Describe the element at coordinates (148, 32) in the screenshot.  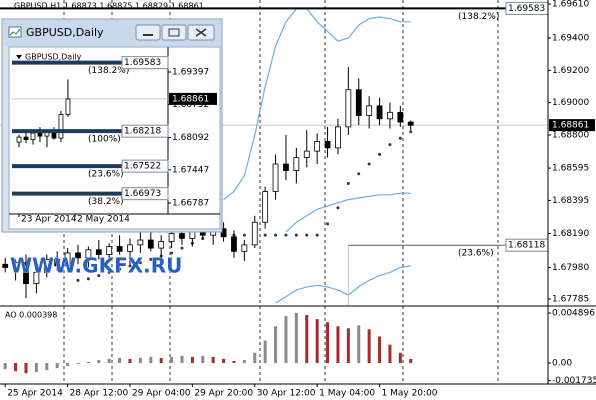
I see `minimize-button` at that location.